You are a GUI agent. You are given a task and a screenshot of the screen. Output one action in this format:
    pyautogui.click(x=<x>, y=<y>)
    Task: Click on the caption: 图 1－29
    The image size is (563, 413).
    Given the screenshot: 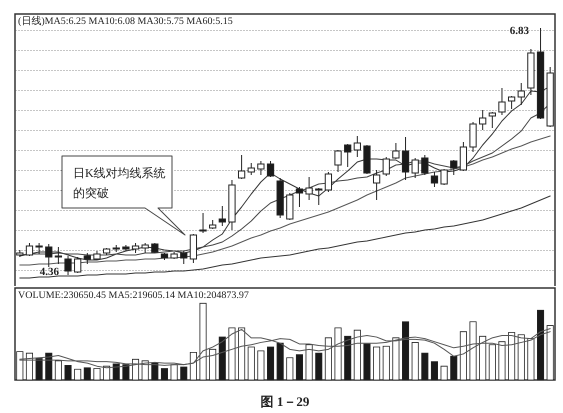 What is the action you would take?
    pyautogui.click(x=285, y=401)
    